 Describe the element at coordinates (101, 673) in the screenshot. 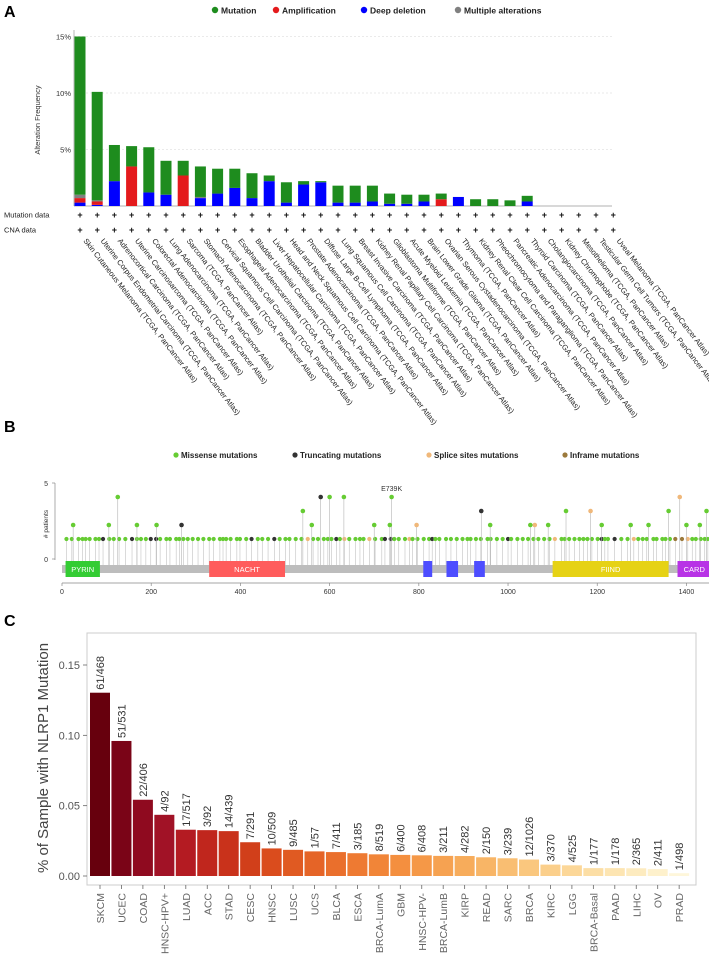

I see `nlrp1-bar-label: 61/468` at that location.